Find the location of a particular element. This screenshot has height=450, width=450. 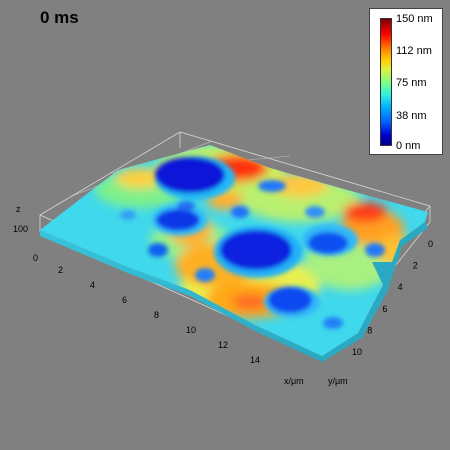

legend-label-4: 38 nm is located at coordinates (411, 116).